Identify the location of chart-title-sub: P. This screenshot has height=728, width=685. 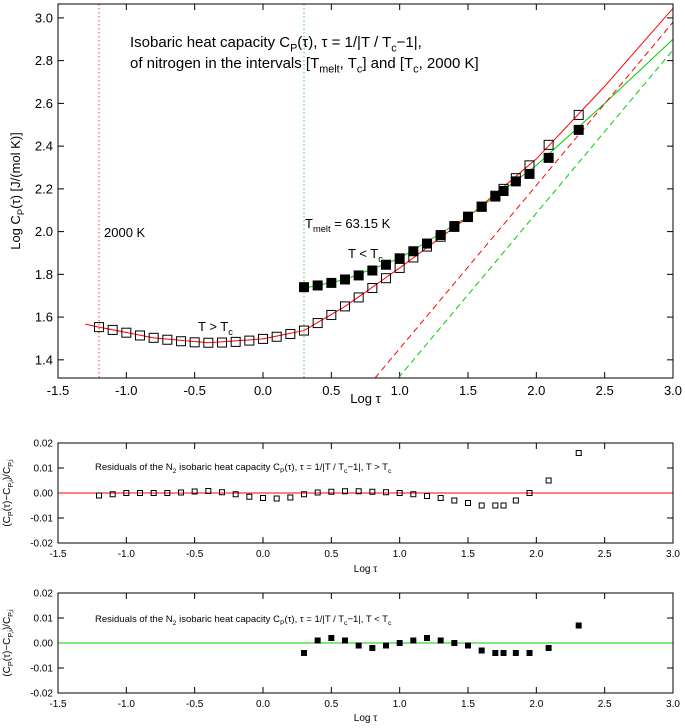
(282, 471).